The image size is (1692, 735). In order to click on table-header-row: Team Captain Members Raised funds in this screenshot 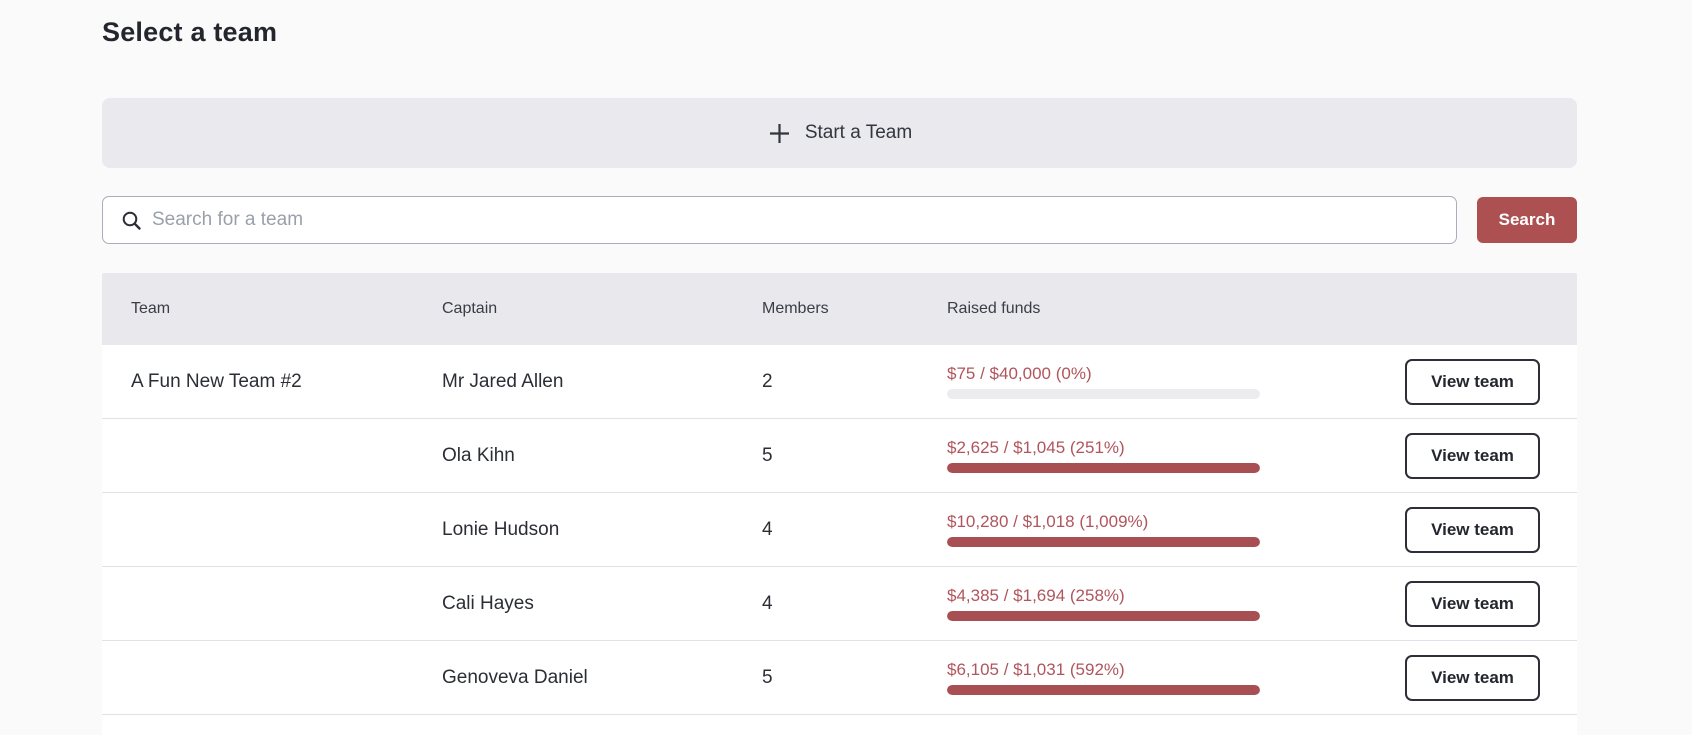, I will do `click(839, 309)`.